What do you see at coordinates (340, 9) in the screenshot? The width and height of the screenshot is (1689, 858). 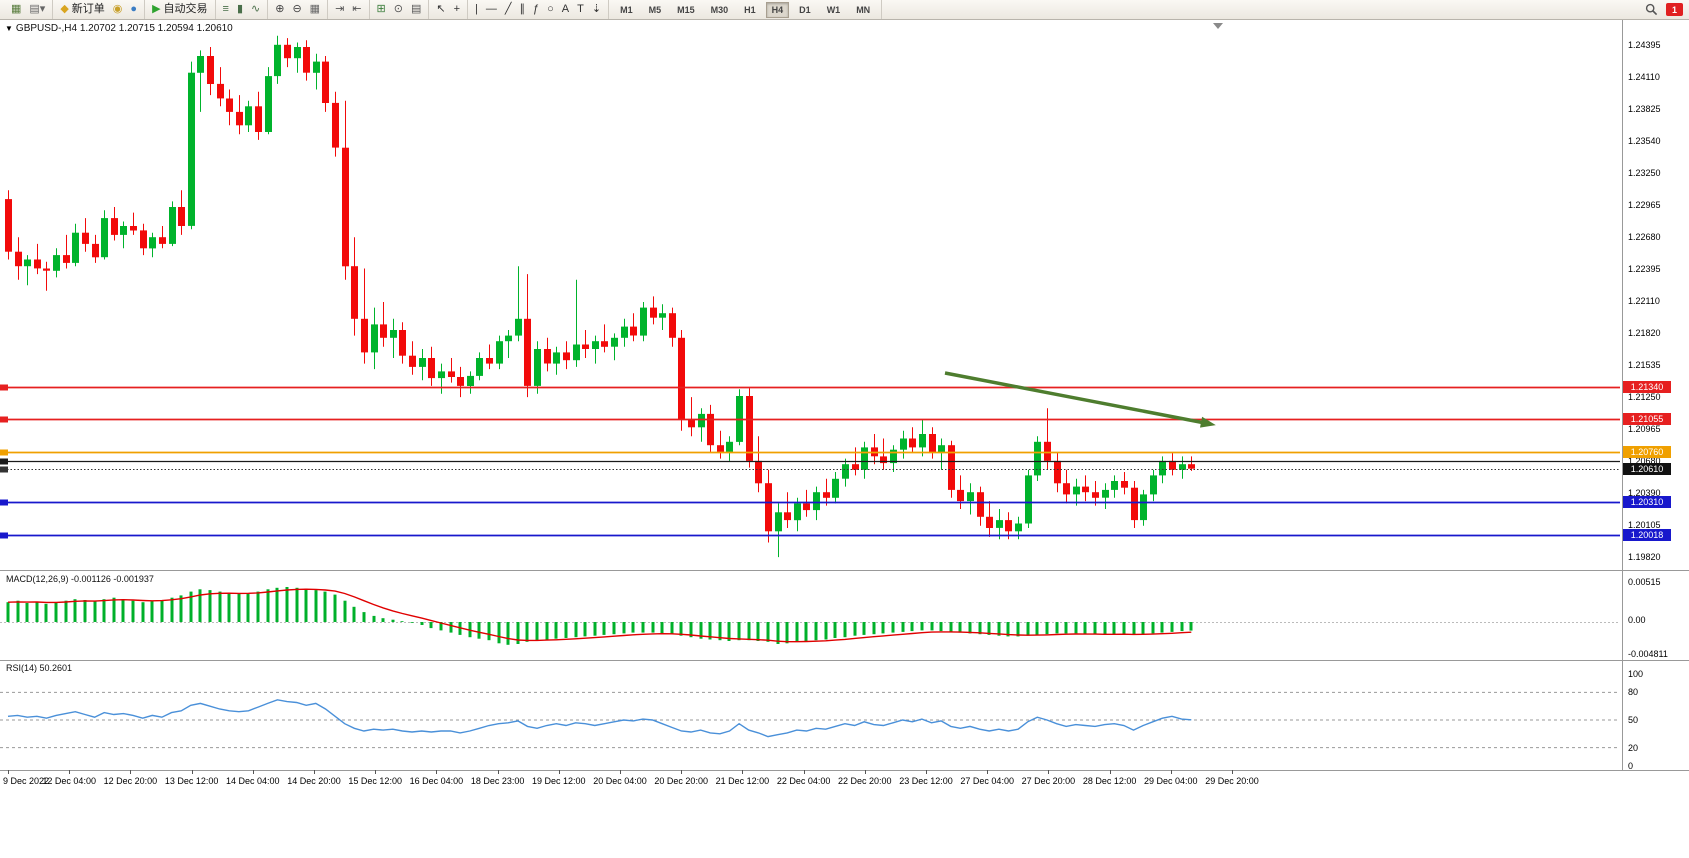 I see `auto-scroll-icon: ⇥` at bounding box center [340, 9].